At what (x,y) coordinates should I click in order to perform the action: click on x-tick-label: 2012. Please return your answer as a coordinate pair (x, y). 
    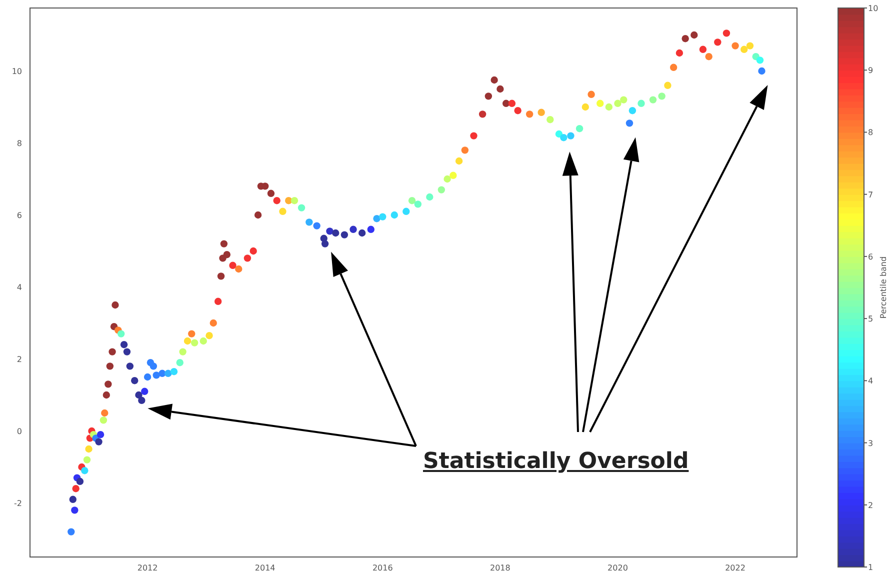
    Looking at the image, I should click on (147, 568).